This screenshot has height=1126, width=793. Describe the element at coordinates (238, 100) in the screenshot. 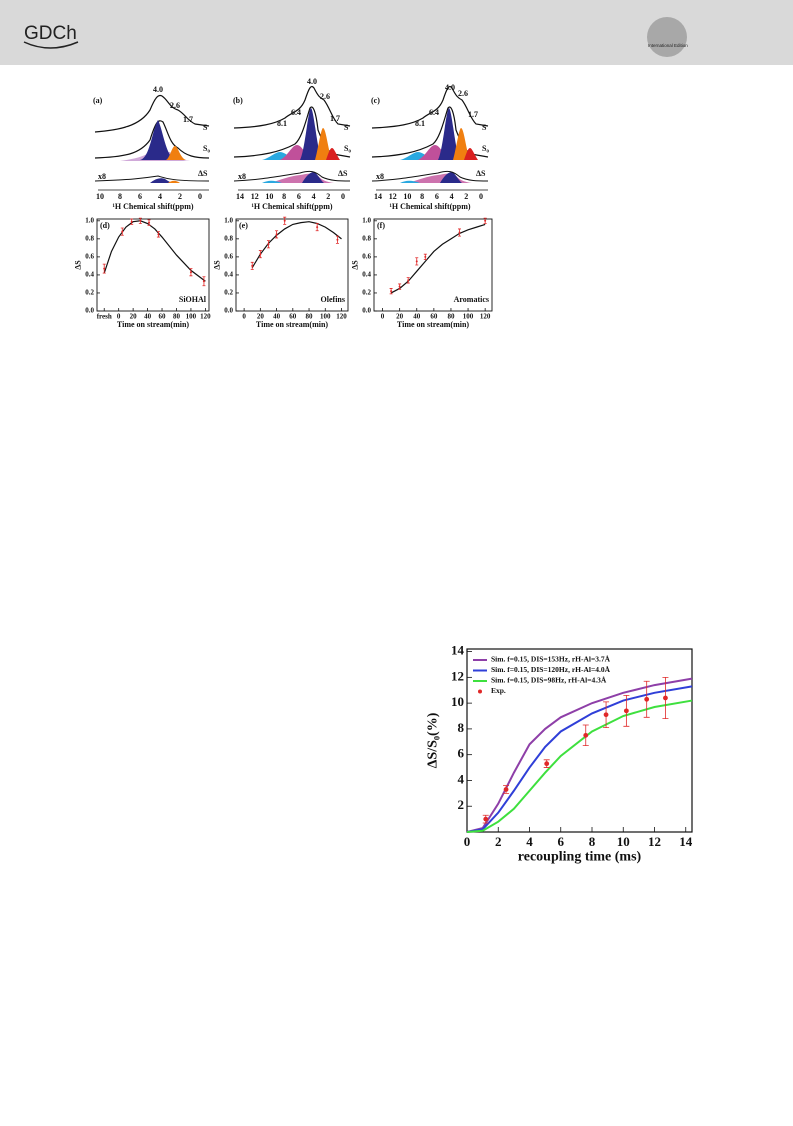

I see `panel-label: (b)` at that location.